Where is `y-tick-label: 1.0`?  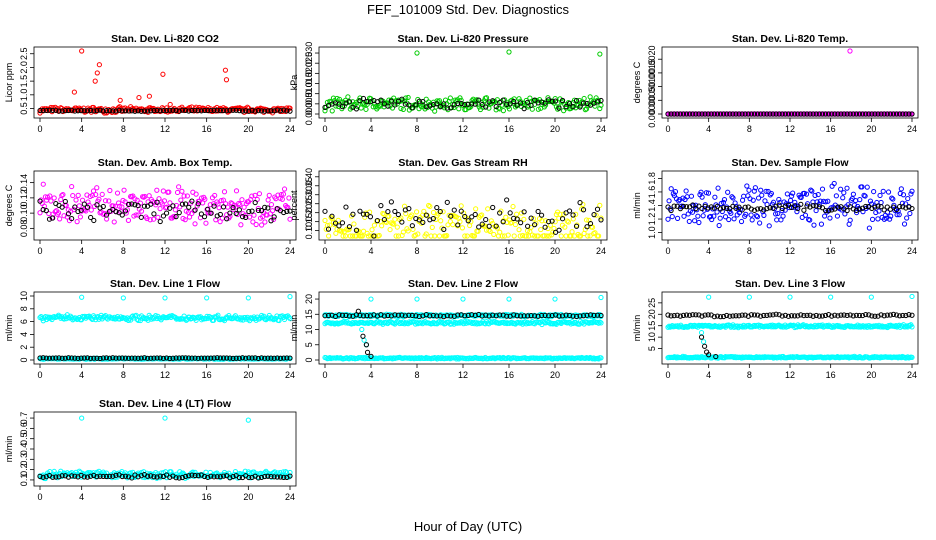 y-tick-label: 1.0 is located at coordinates (652, 232).